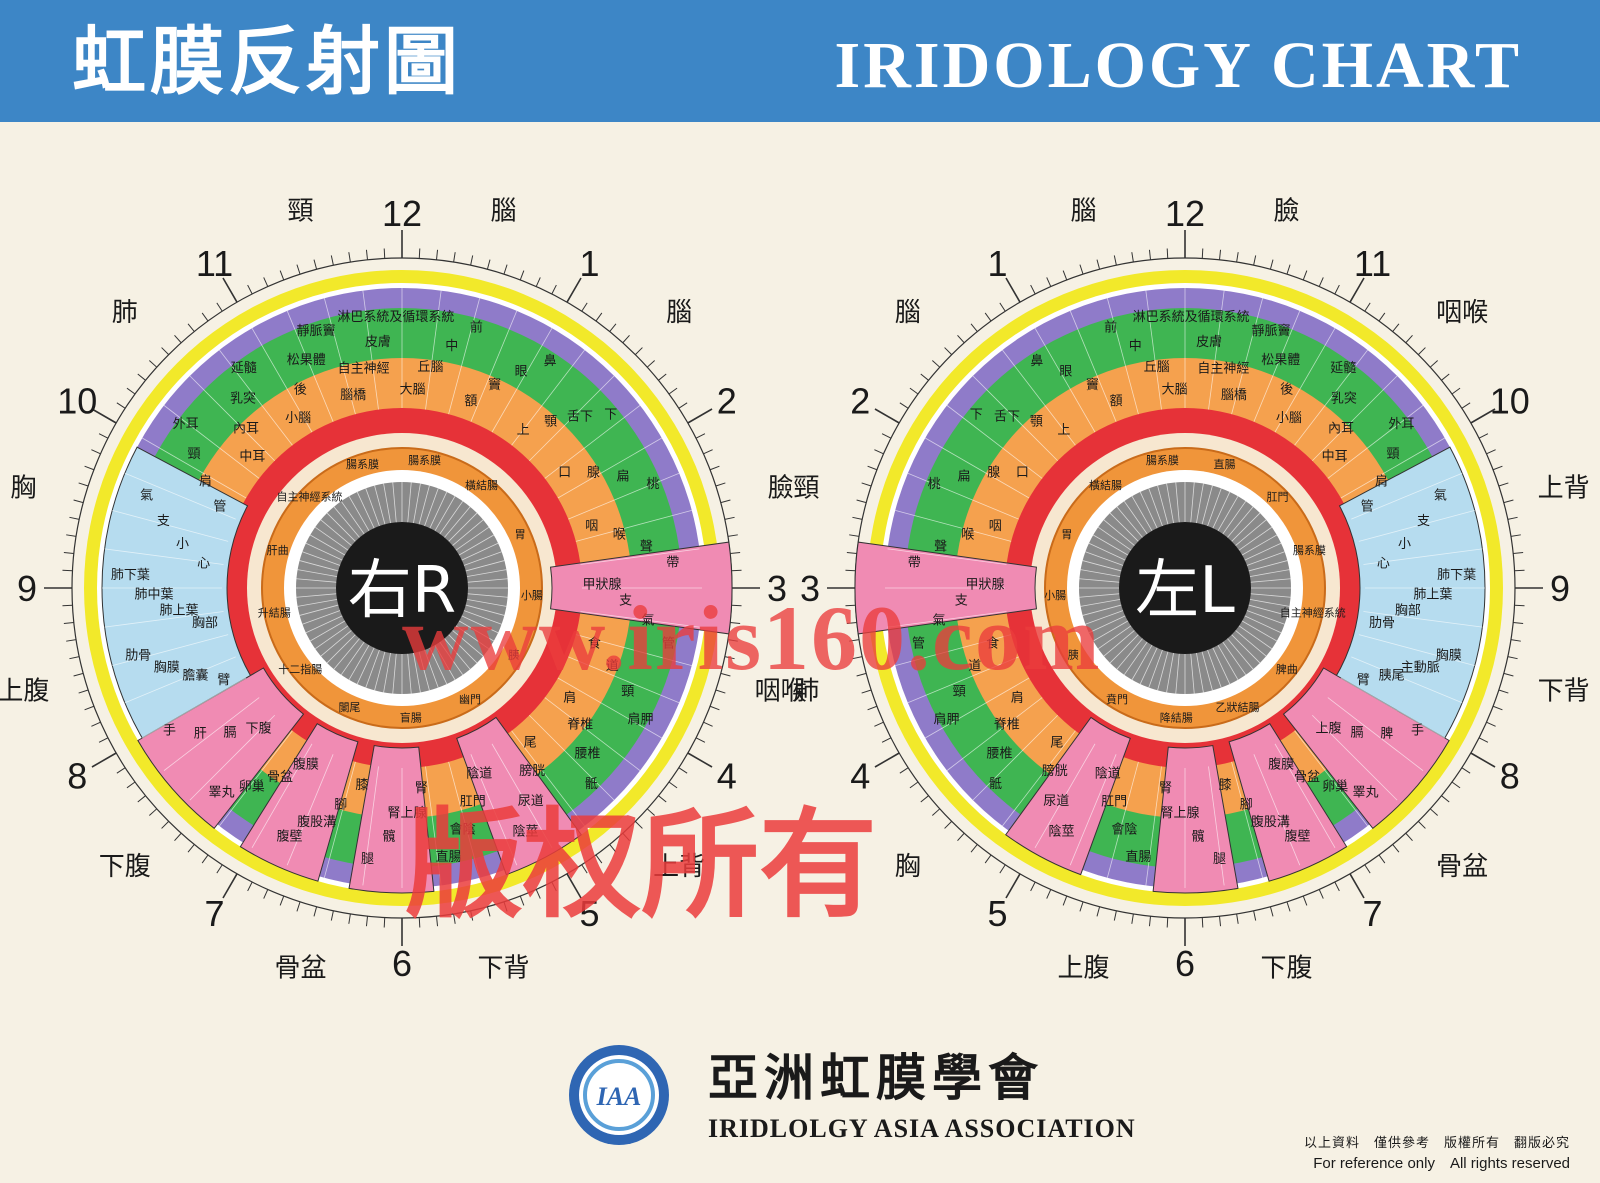 The height and width of the screenshot is (1183, 1600). I want to click on footer-note-chinese: 以上資料 僅供參考 版權所有 翻版必究, so click(1436, 1143).